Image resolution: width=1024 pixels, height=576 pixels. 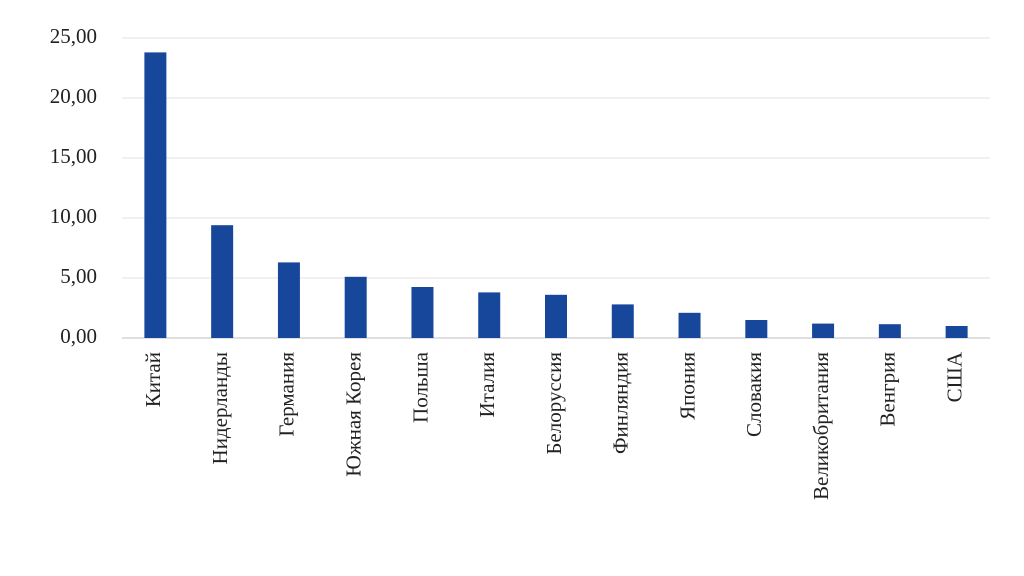 I want to click on x-tick-label: Италия, so click(x=487, y=385).